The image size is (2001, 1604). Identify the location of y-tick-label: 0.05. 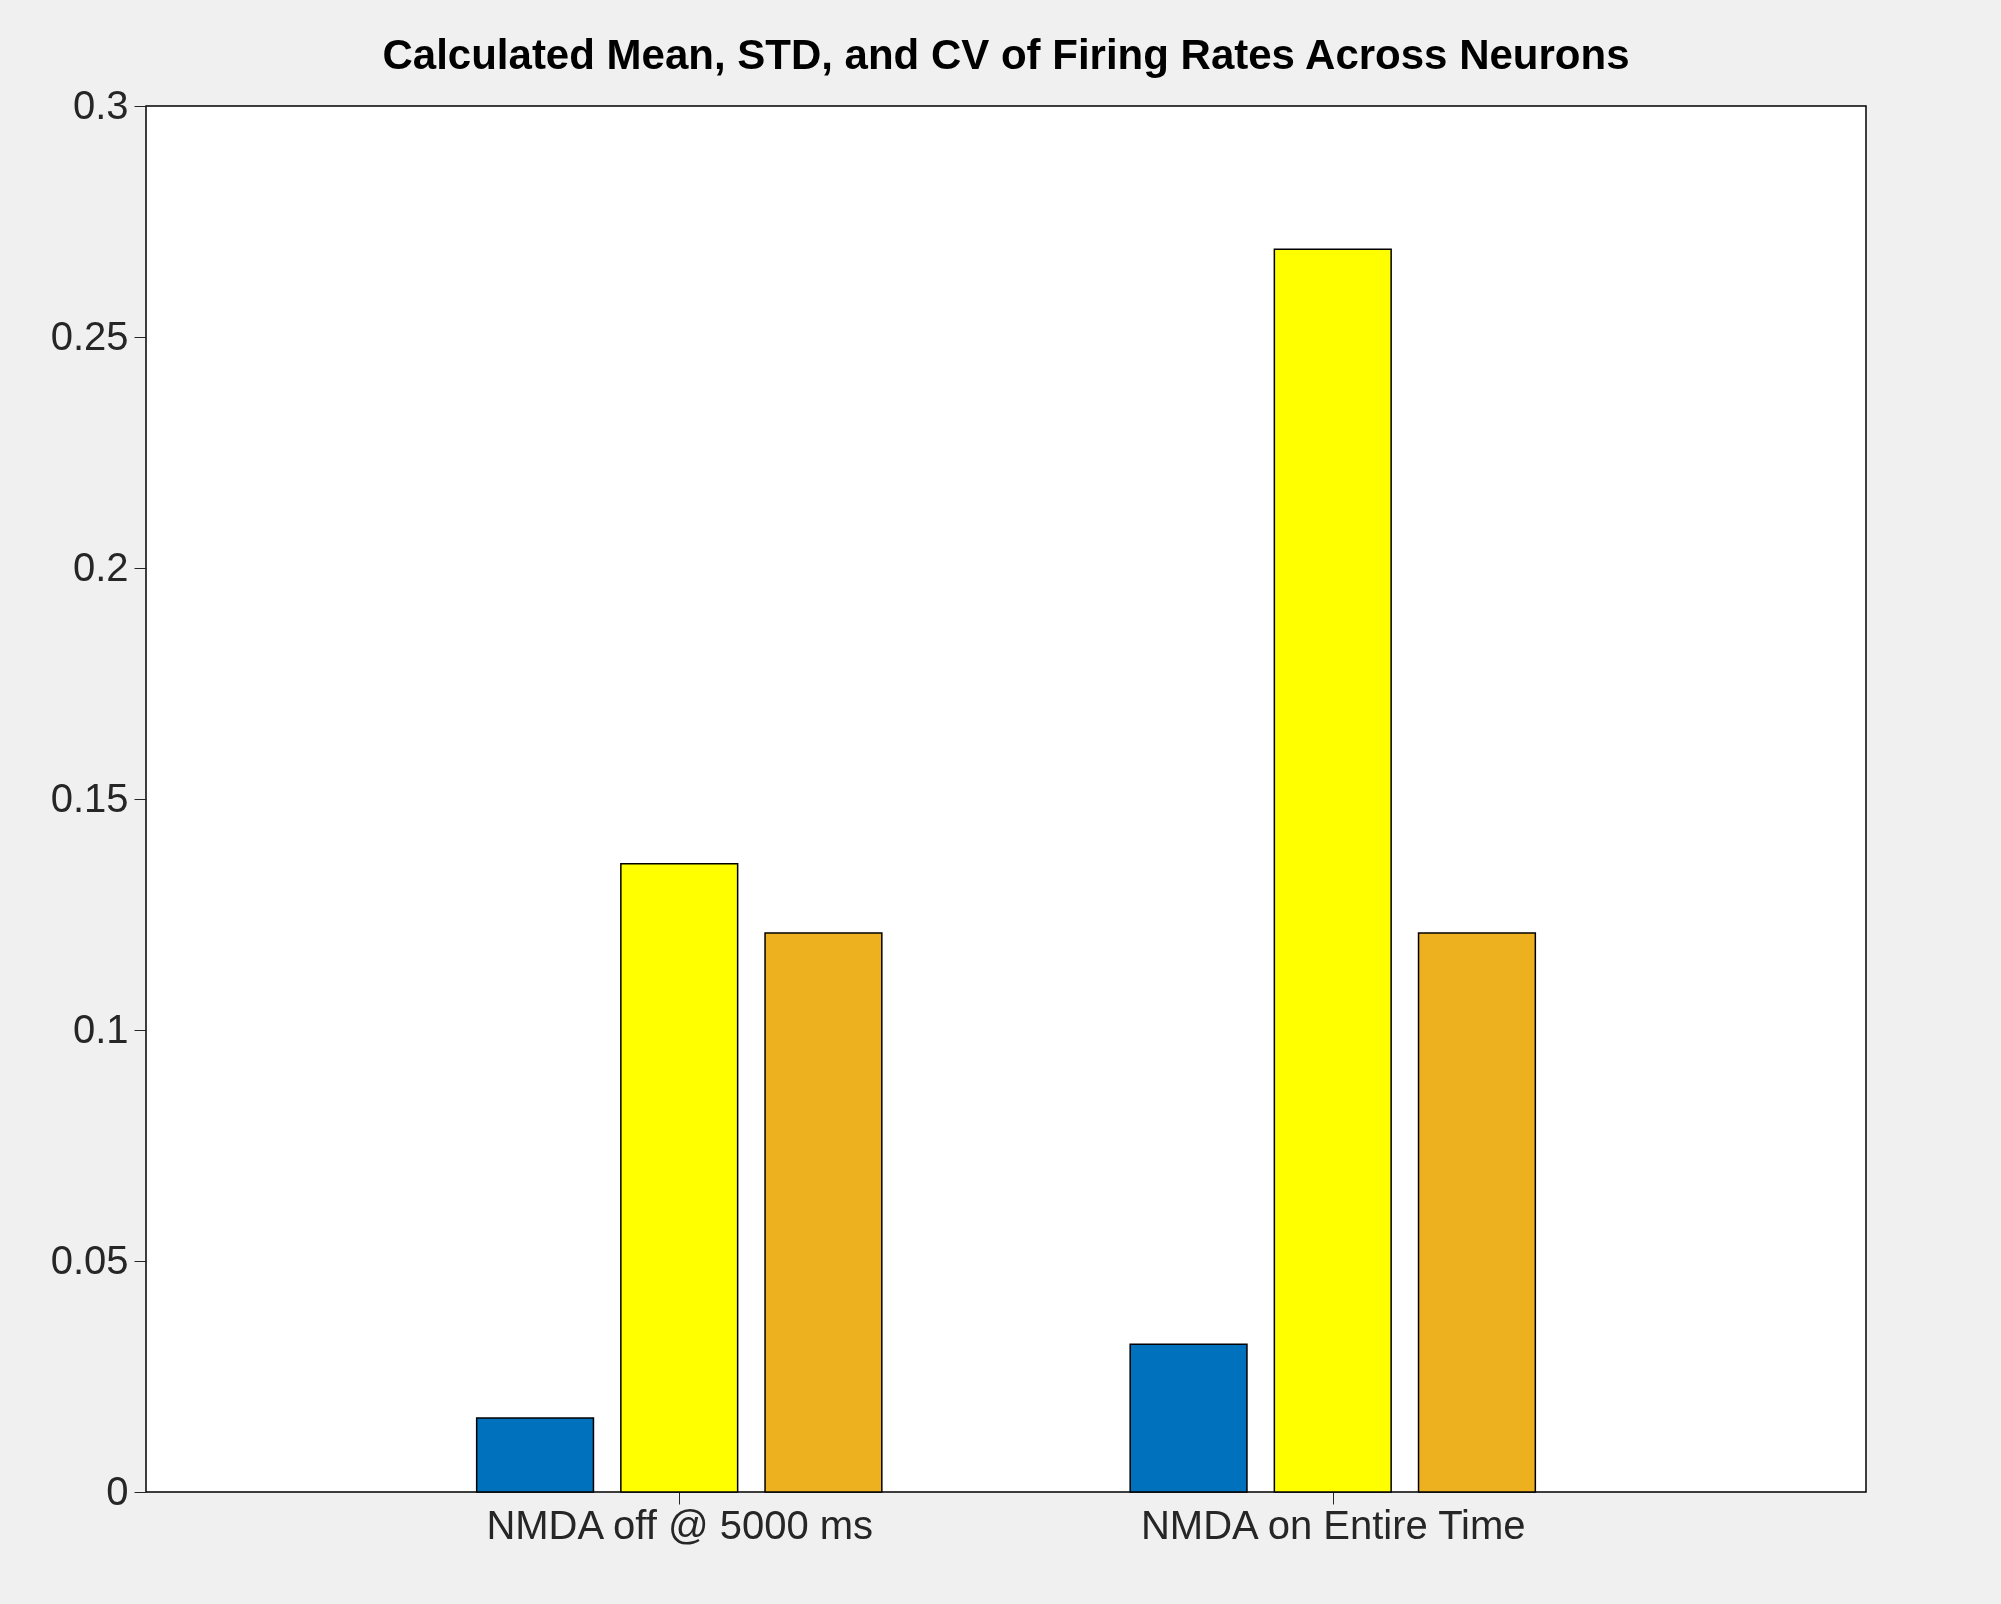
(89, 1259).